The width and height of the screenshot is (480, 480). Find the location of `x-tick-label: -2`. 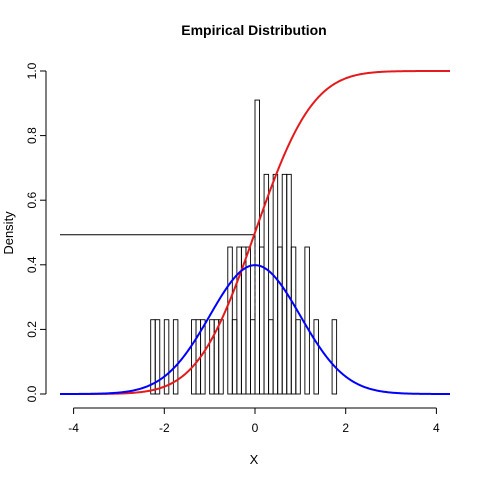

x-tick-label: -2 is located at coordinates (164, 428).